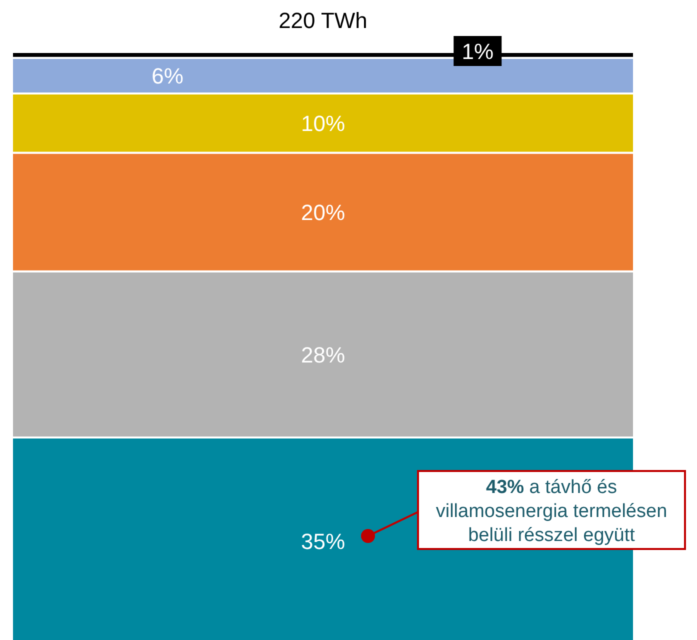 This screenshot has height=640, width=697. Describe the element at coordinates (168, 76) in the screenshot. I see `data-label: 6%` at that location.